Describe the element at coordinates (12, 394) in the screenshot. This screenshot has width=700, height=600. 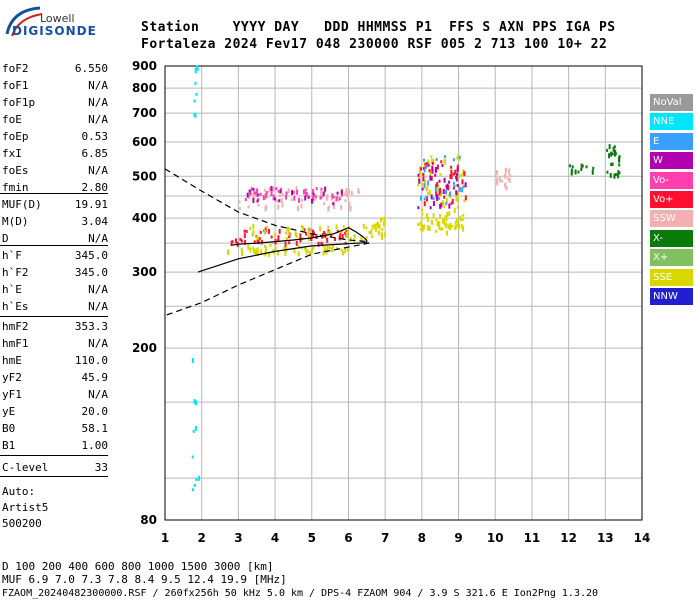
I see `param-key: yF1` at that location.